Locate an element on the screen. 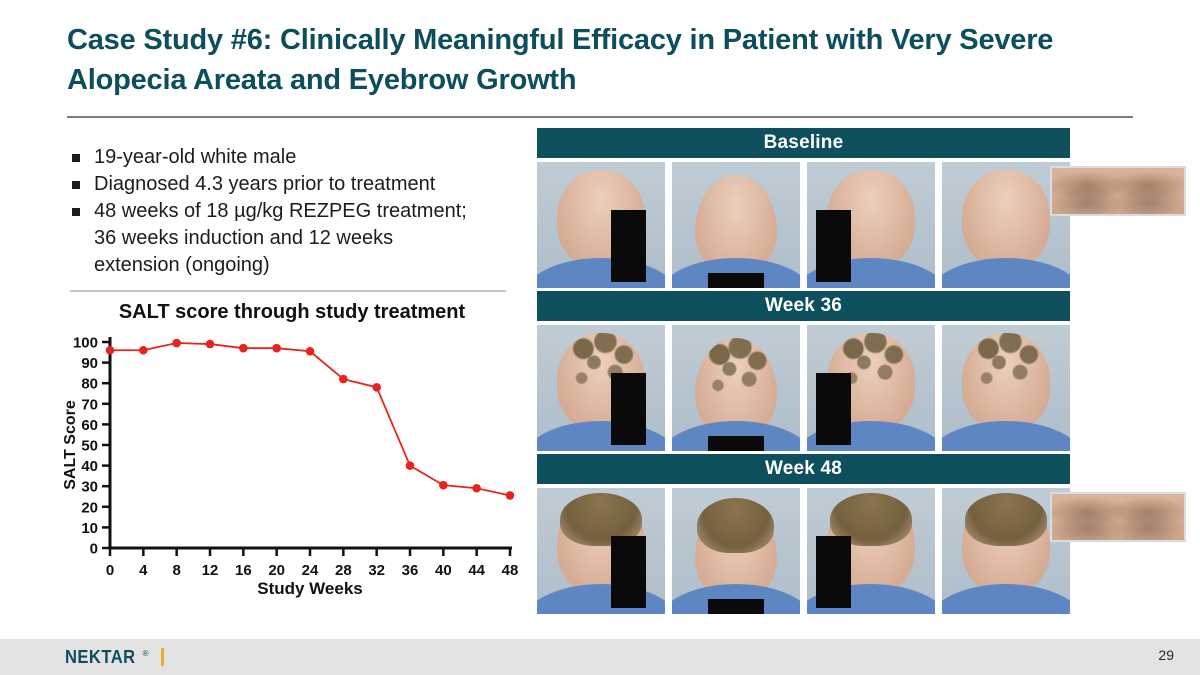 This screenshot has height=675, width=1200. chart-title: SALT score through study treatment is located at coordinates (292, 312).